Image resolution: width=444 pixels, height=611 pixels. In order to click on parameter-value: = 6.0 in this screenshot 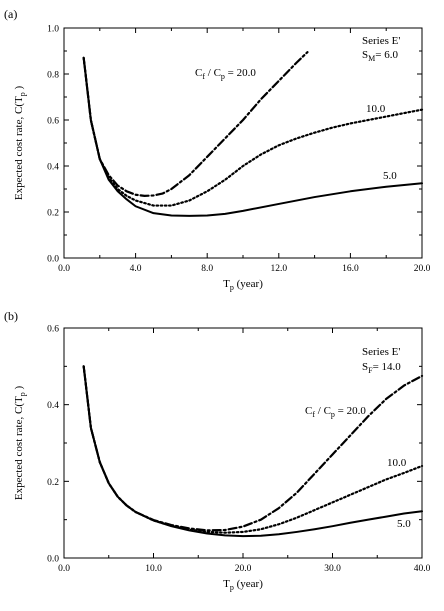, I will do `click(386, 55)`.